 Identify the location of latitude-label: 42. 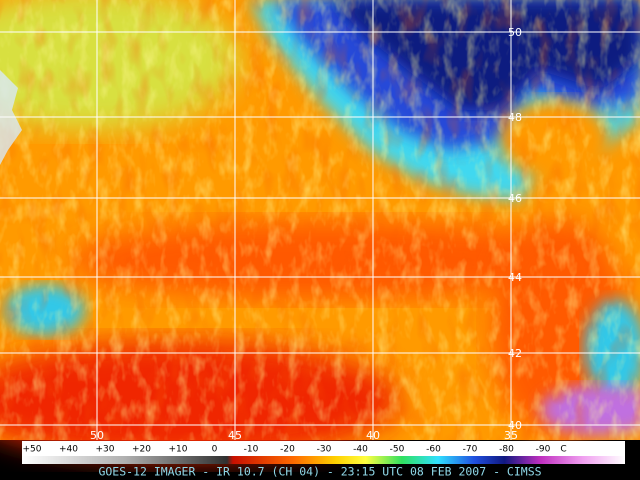
(515, 353).